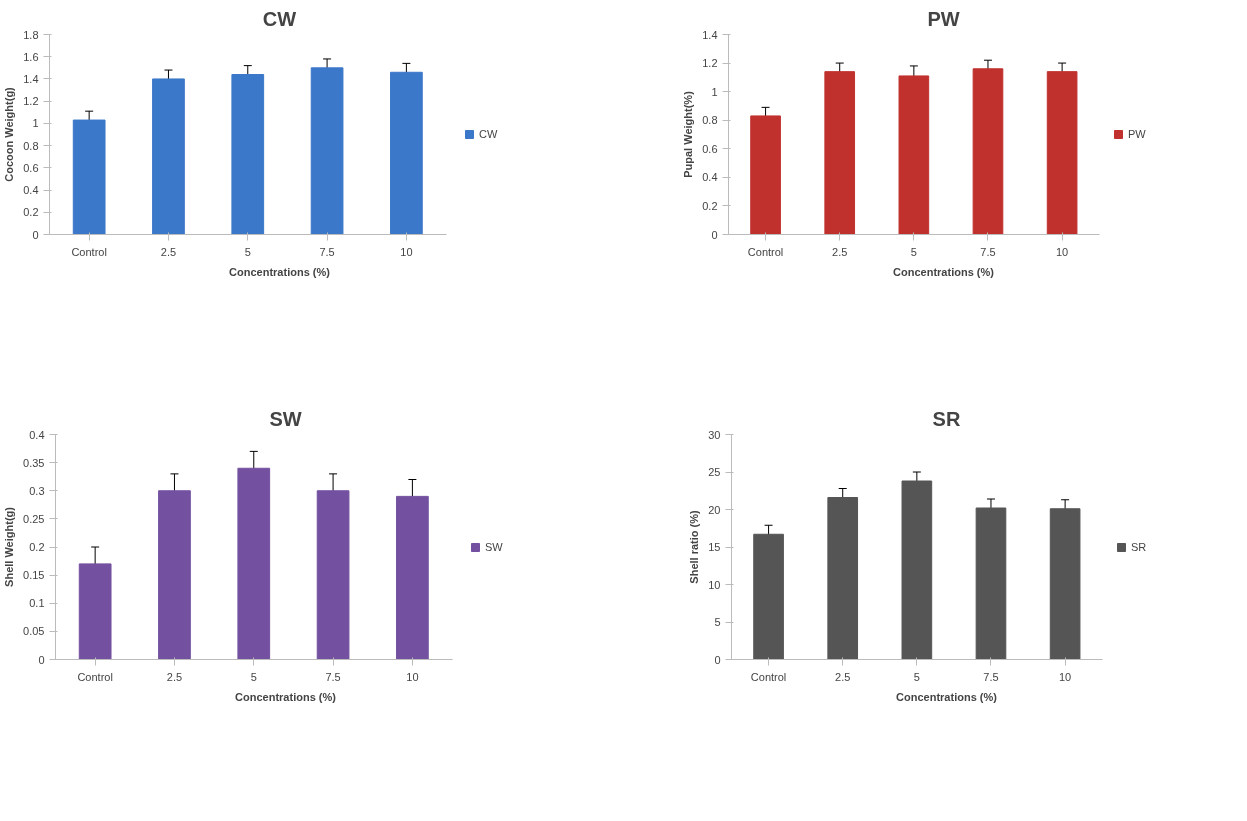  What do you see at coordinates (34, 631) in the screenshot?
I see `y-tick-label: 0.05` at bounding box center [34, 631].